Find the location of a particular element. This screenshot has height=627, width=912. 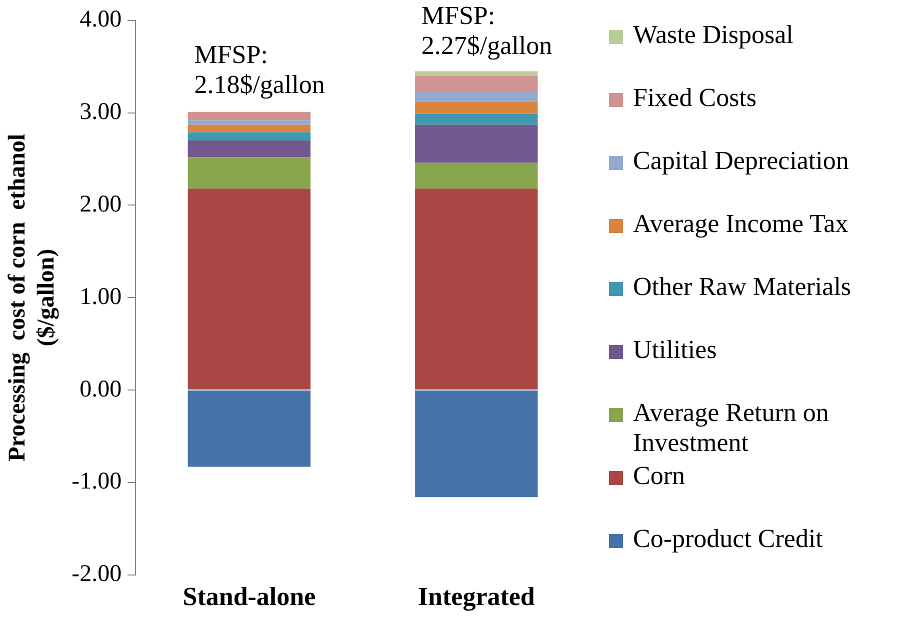

x-tick-label: Stand-alone is located at coordinates (249, 597).